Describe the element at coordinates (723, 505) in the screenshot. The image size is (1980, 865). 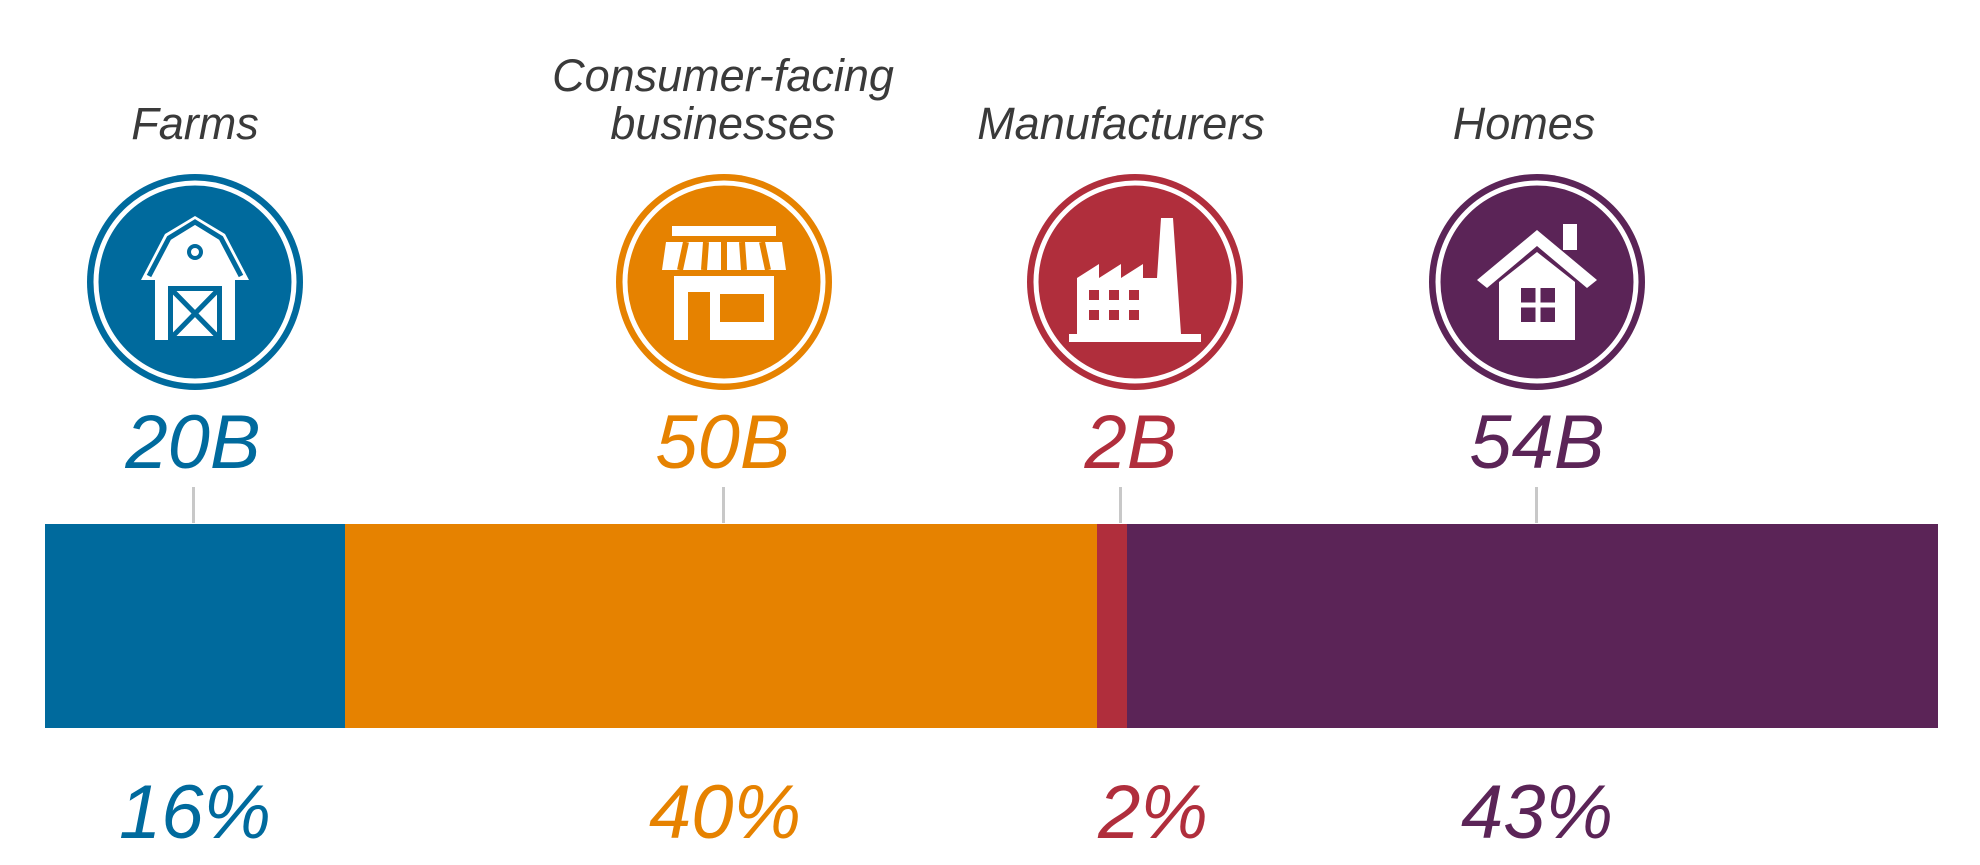
I see `tick-consumer-facing-businesses` at that location.